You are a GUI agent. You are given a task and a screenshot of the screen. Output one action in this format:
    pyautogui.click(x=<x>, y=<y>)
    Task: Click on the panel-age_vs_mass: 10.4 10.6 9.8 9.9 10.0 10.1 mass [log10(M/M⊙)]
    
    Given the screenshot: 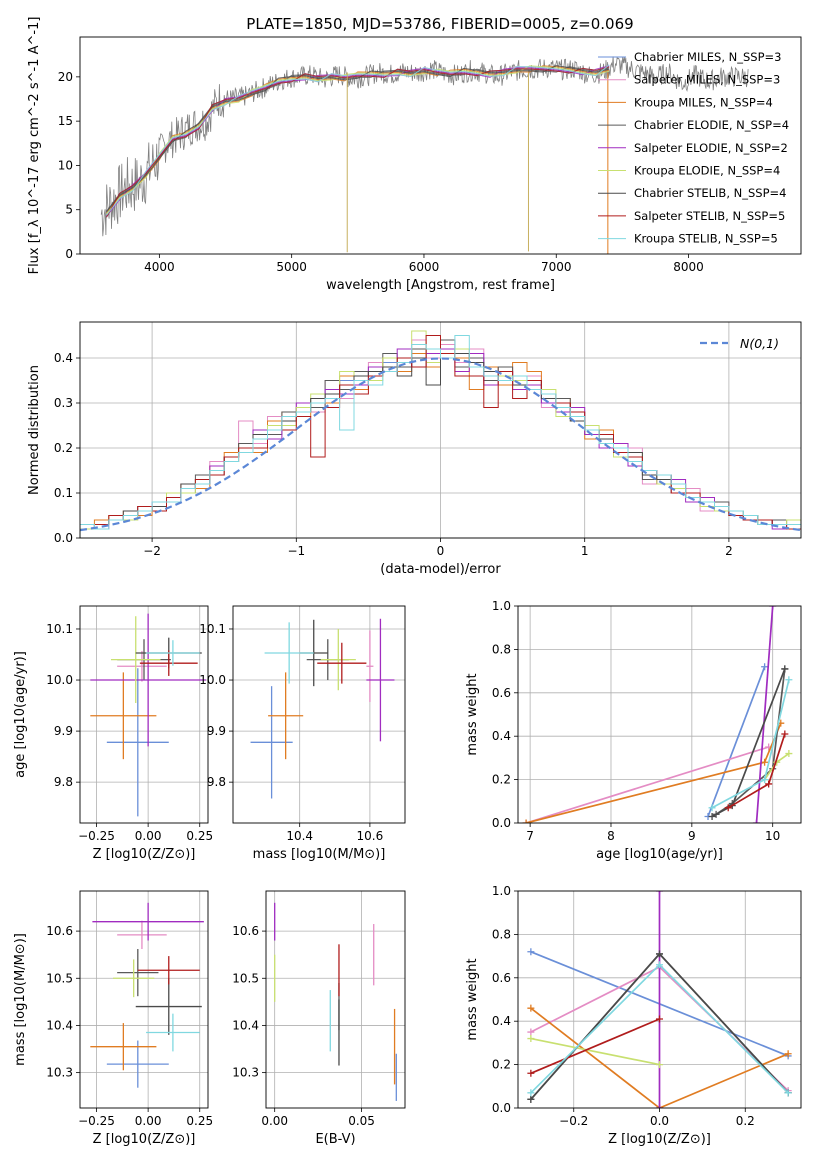 What is the action you would take?
    pyautogui.click(x=302, y=733)
    